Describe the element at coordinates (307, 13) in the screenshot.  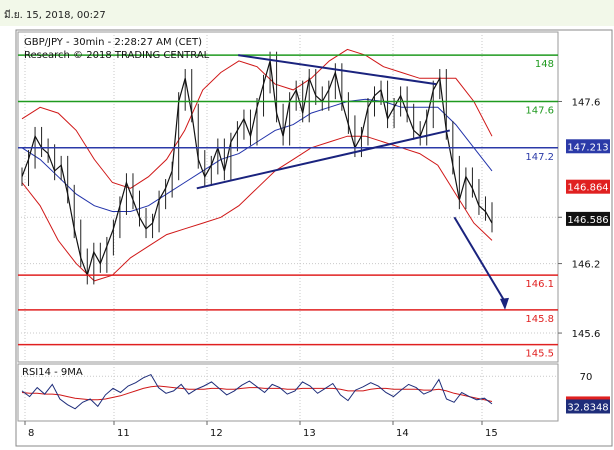
I see `top-status-bar: มี.ย. 15, 2018, 00:27` at that location.